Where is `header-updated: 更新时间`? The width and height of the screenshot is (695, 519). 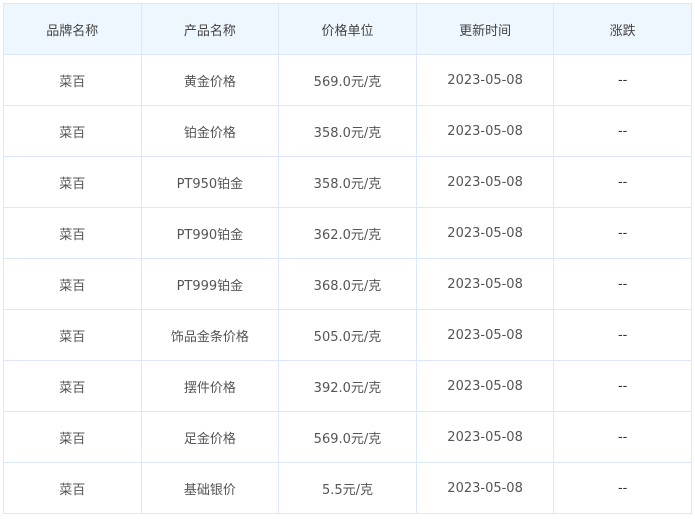 header-updated: 更新时间 is located at coordinates (485, 29).